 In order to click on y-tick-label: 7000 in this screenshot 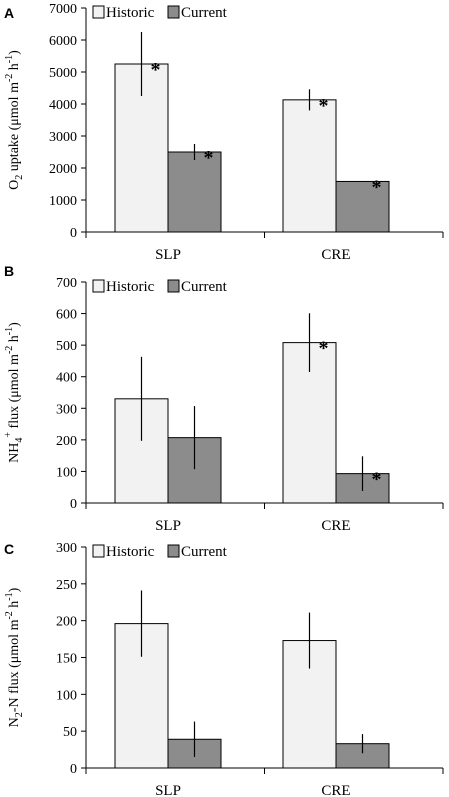, I will do `click(63, 9)`.